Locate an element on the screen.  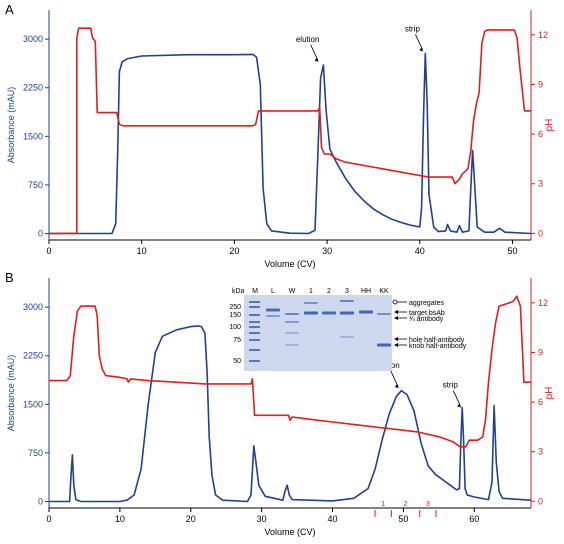
gel-kda-label: kDa is located at coordinates (238, 291).